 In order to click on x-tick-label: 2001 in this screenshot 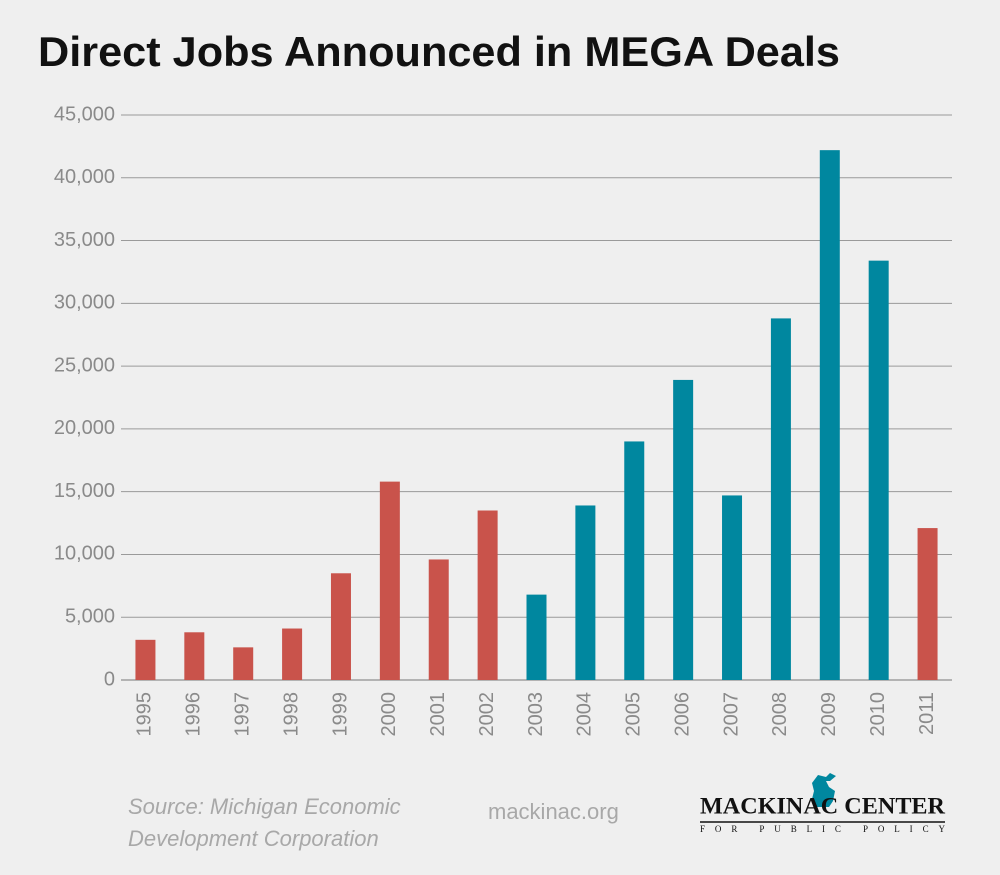, I will do `click(438, 714)`.